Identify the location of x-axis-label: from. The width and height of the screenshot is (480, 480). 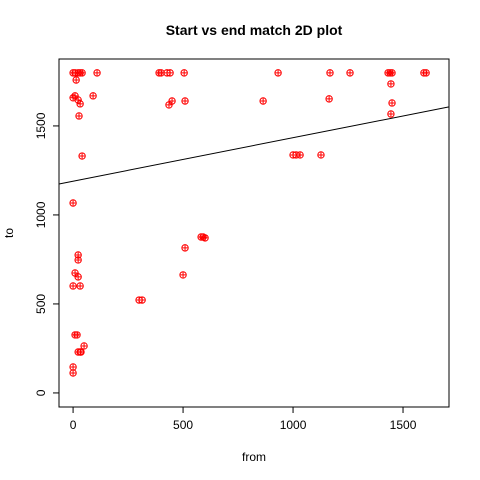
(254, 457).